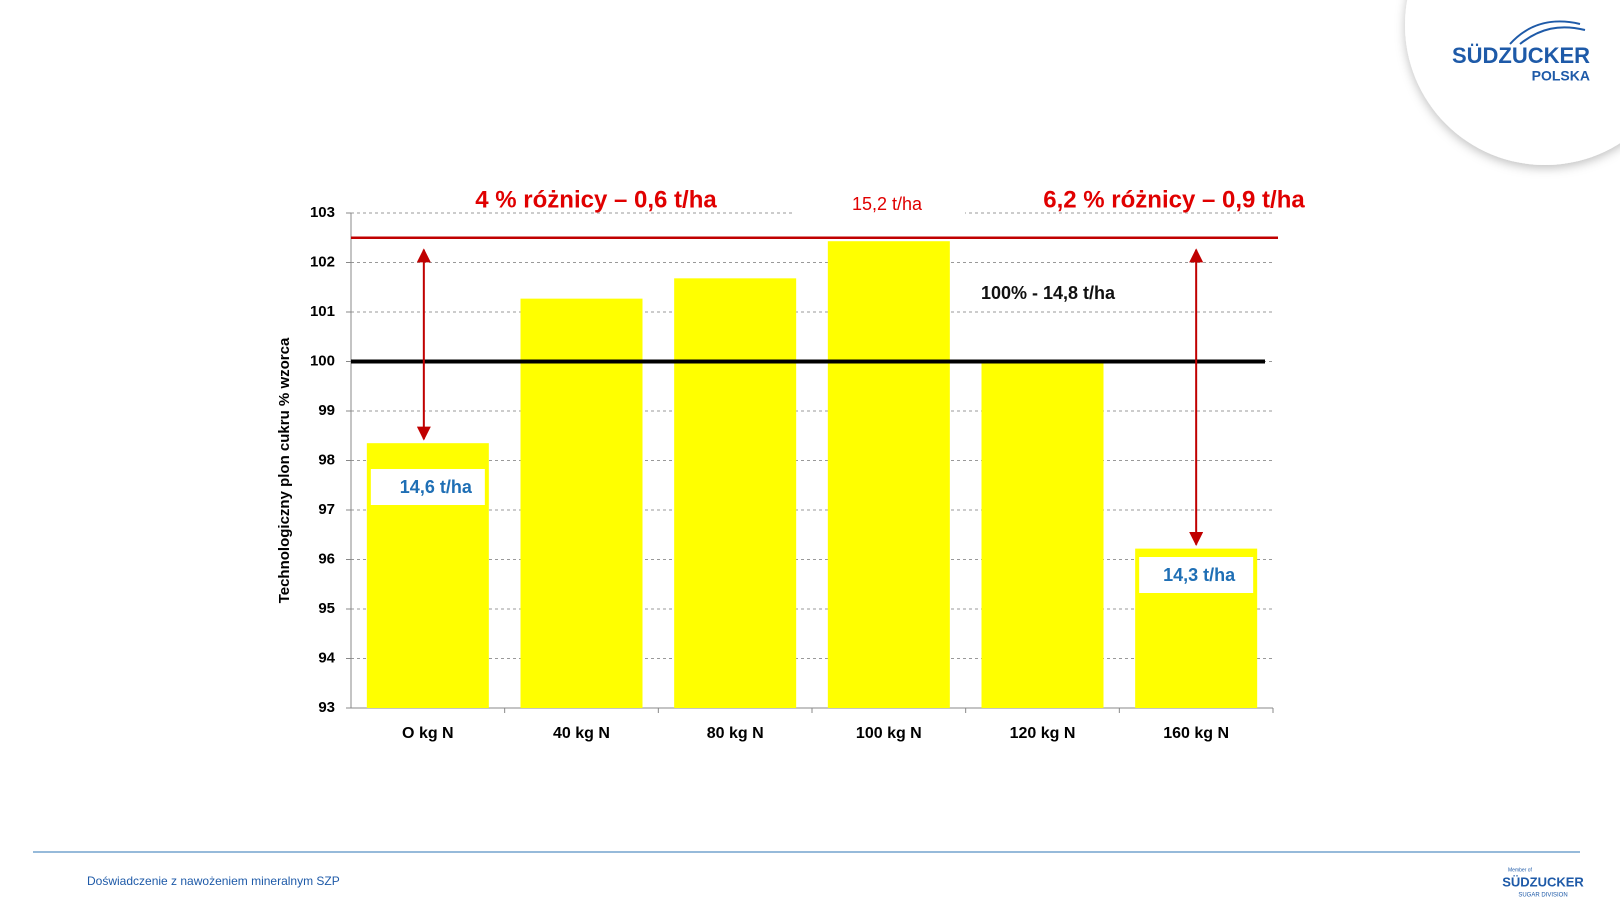 The width and height of the screenshot is (1620, 908). Describe the element at coordinates (1174, 199) in the screenshot. I see `annotation: 6,2 % różnicy – 0,9 t/ha` at that location.